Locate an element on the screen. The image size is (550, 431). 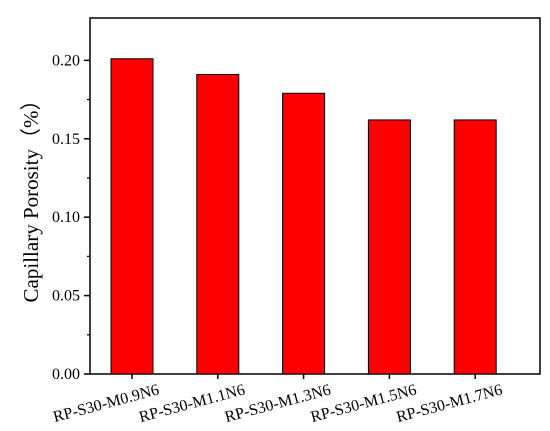
y-tick-label: 0.15 is located at coordinates (66, 139).